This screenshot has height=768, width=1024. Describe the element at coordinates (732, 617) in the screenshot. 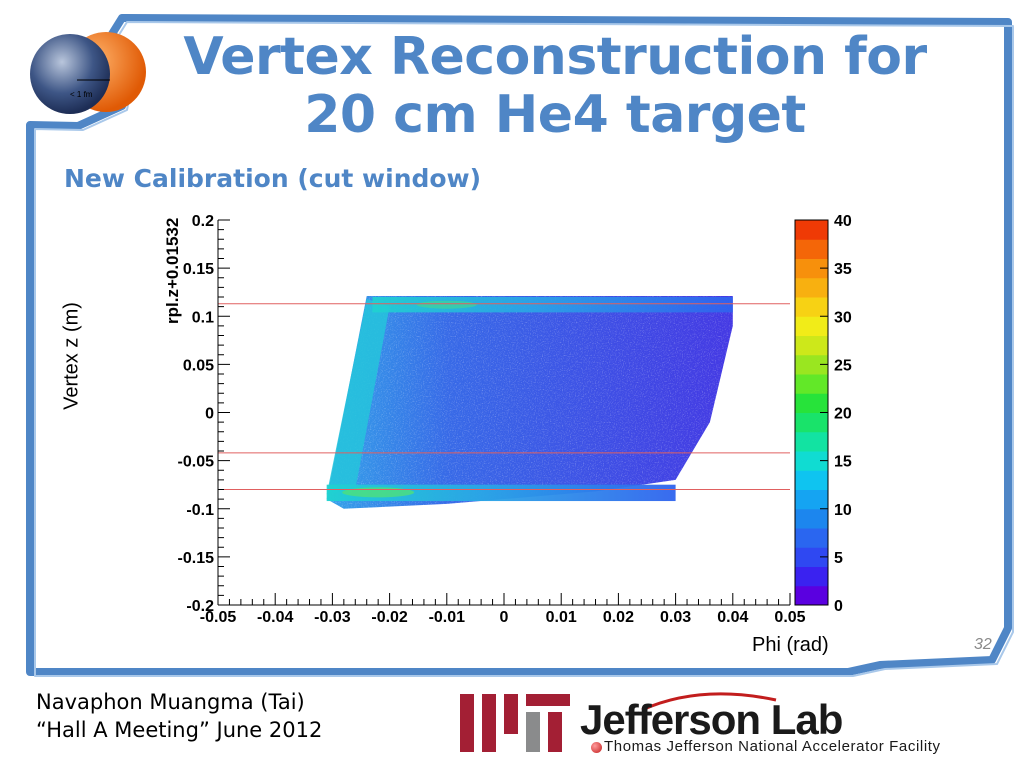

I see `x-tick-label: 0.04` at that location.